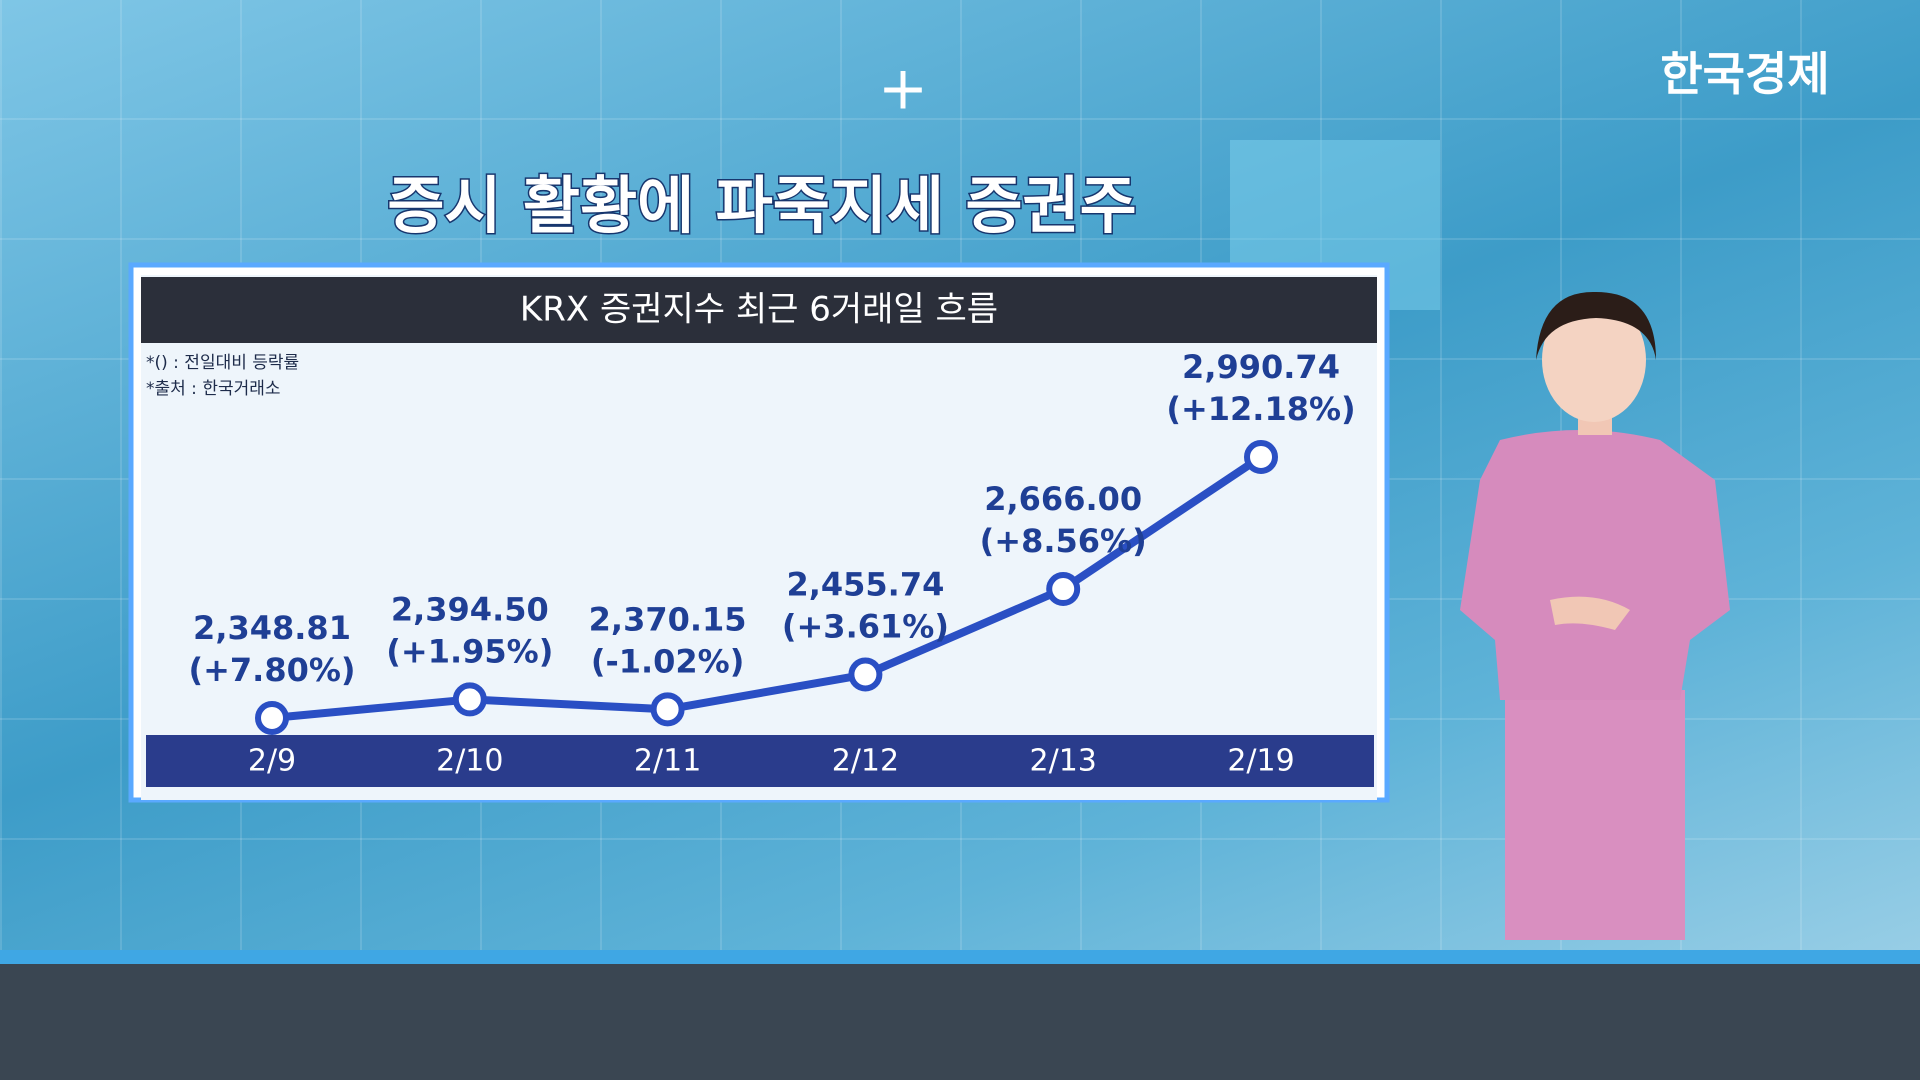 This screenshot has height=1080, width=1920. Describe the element at coordinates (469, 761) in the screenshot. I see `x-tick-label: 2/10` at that location.